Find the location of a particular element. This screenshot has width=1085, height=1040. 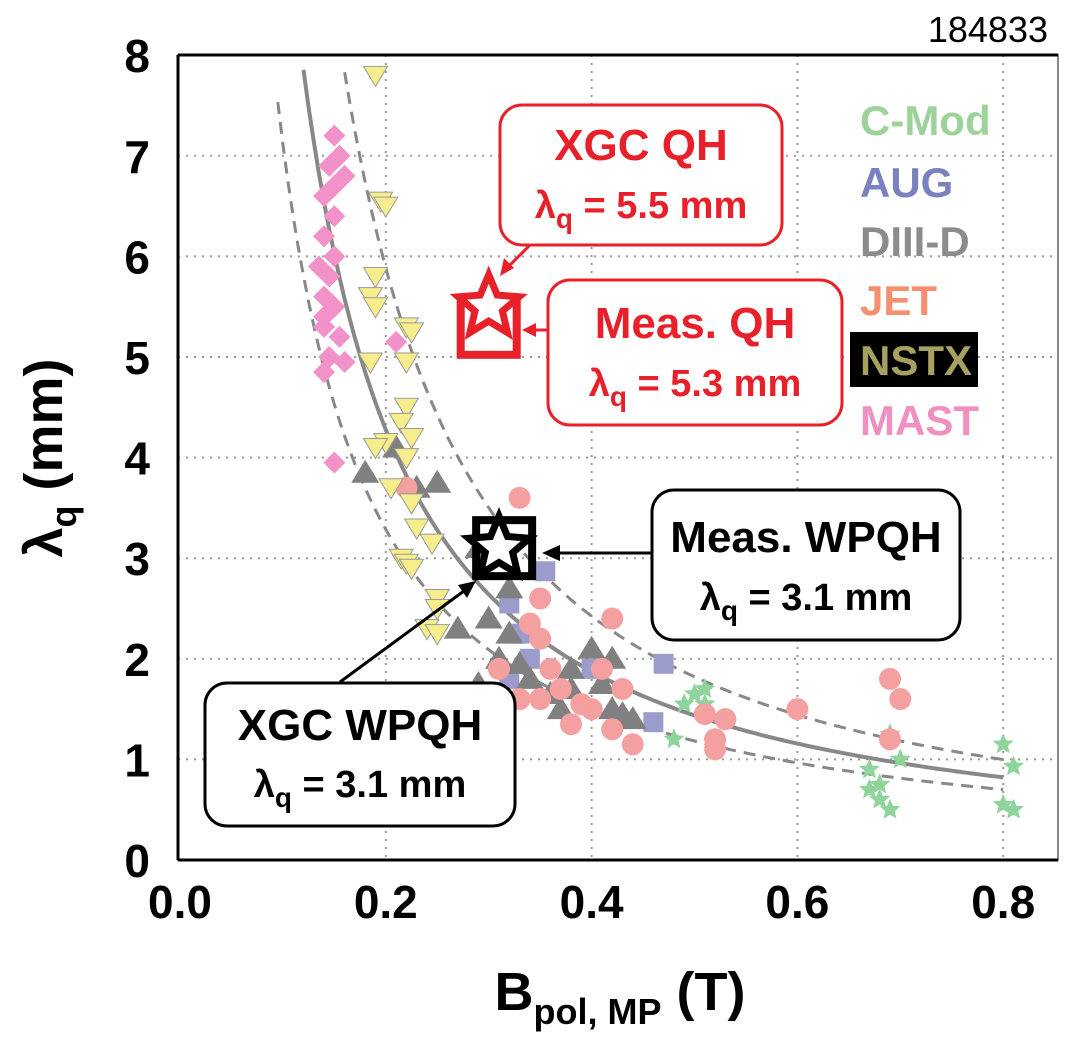

legend-jet: JET is located at coordinates (898, 300).